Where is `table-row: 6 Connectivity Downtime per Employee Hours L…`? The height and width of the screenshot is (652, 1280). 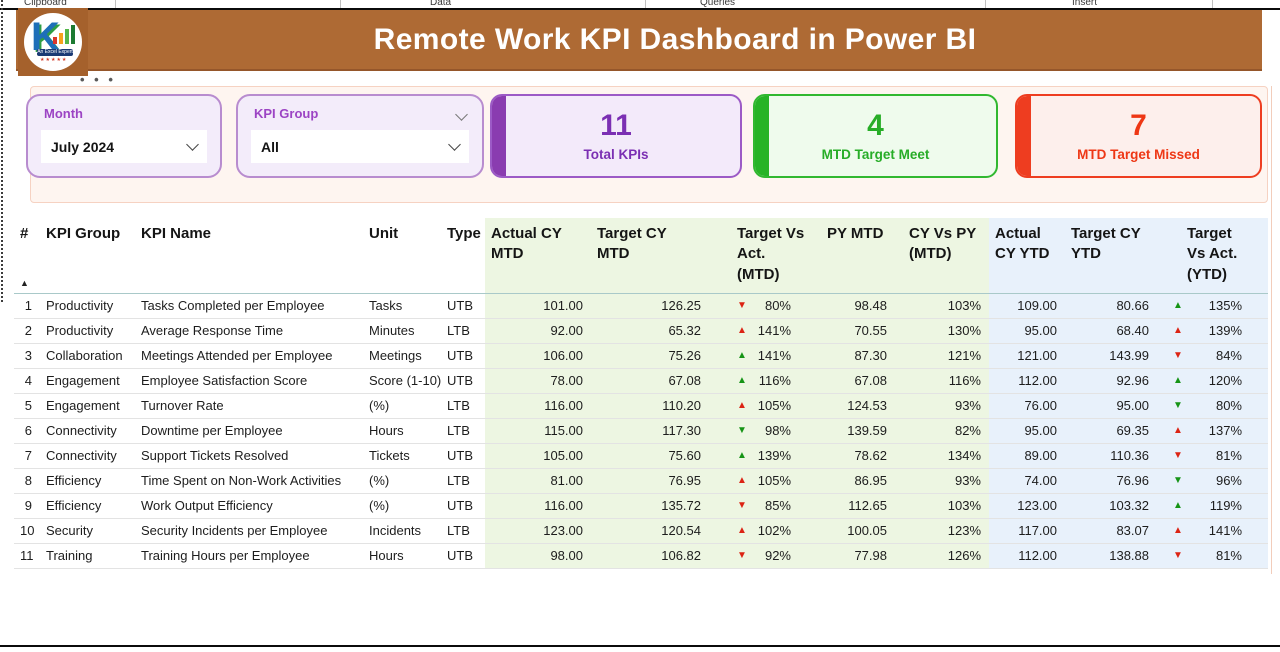
table-row: 6 Connectivity Downtime per Employee Hours L… is located at coordinates (641, 431).